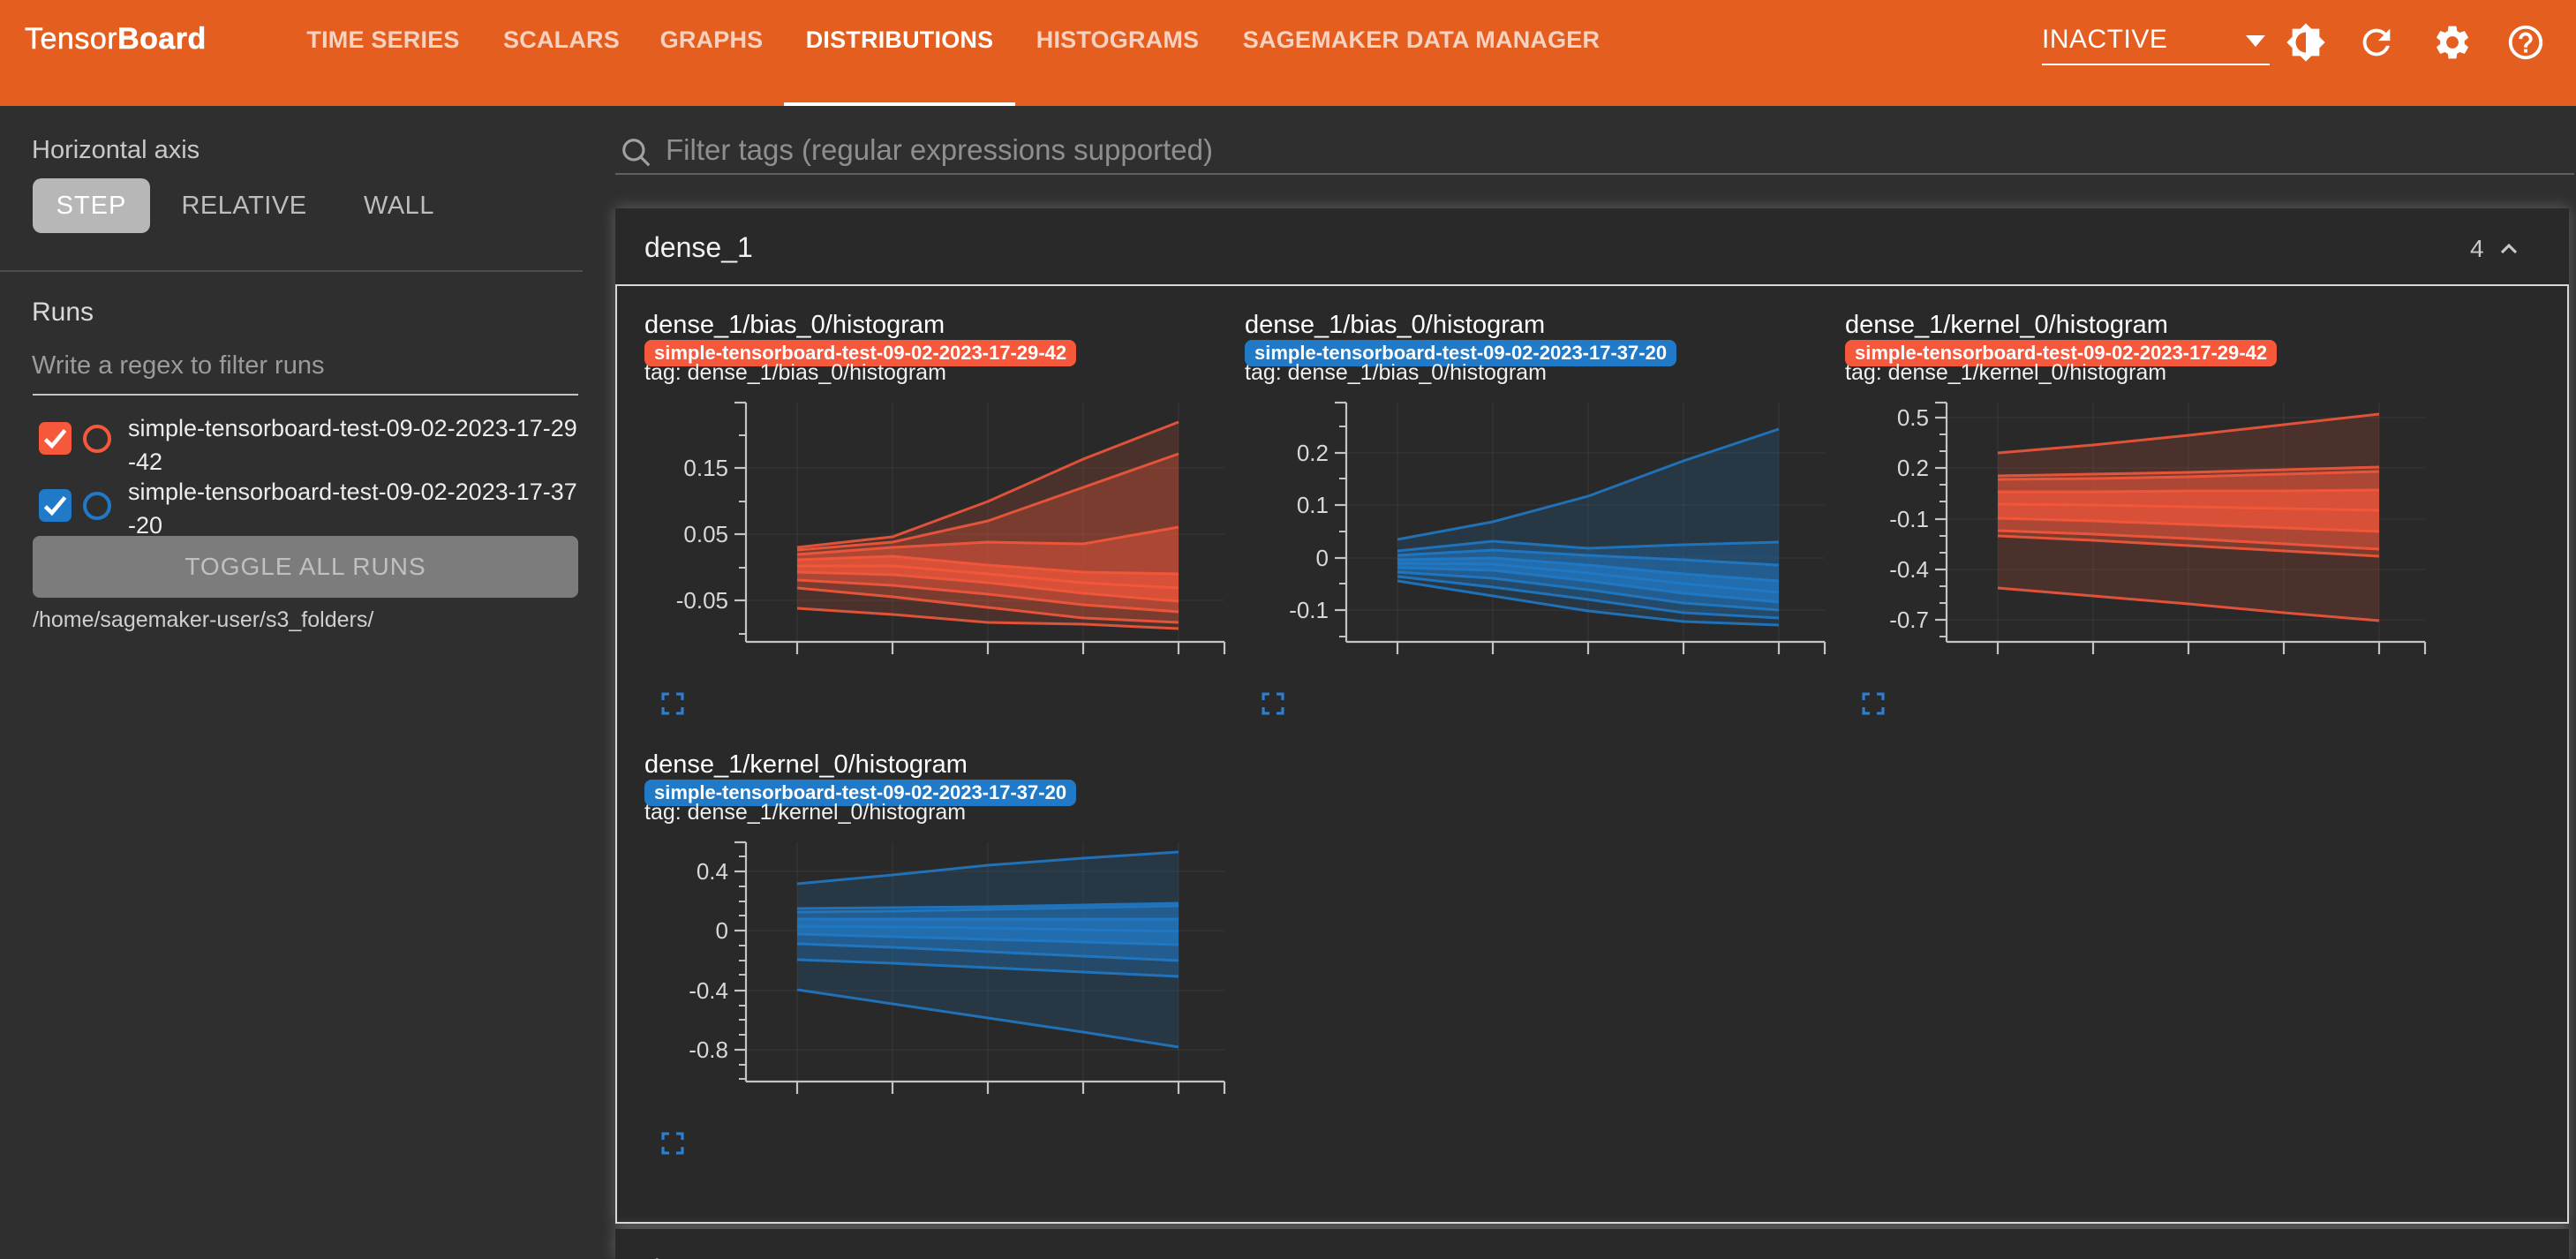  What do you see at coordinates (702, 600) in the screenshot?
I see `svg-text: -0.05` at bounding box center [702, 600].